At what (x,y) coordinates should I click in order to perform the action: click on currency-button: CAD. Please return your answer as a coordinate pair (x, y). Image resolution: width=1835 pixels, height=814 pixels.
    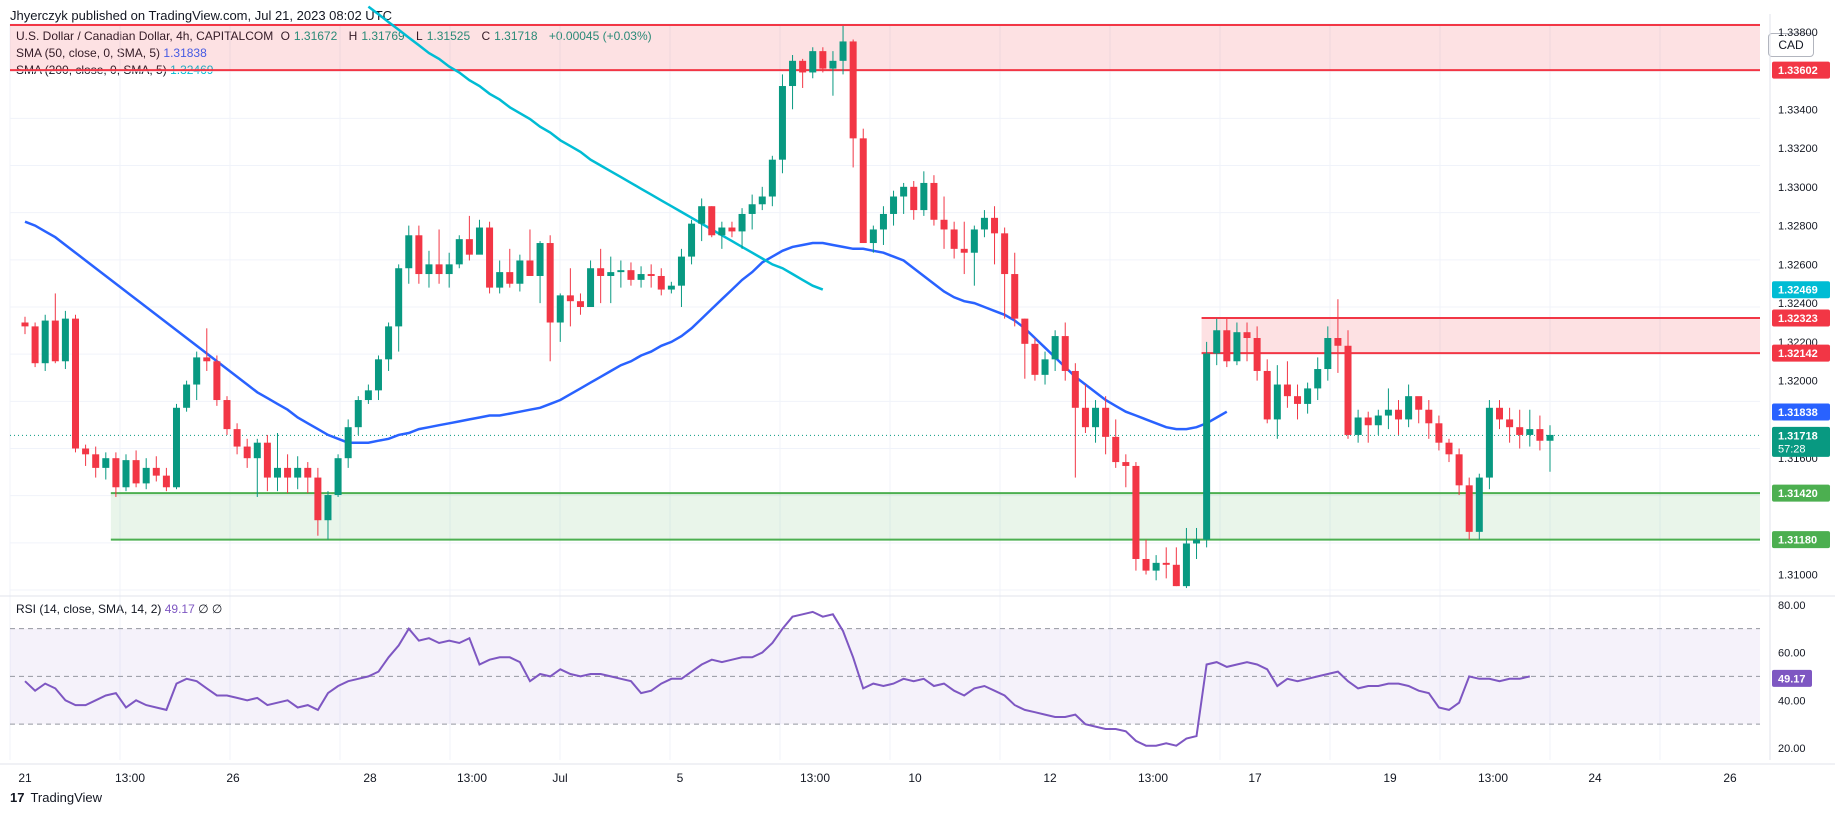
    Looking at the image, I should click on (1791, 45).